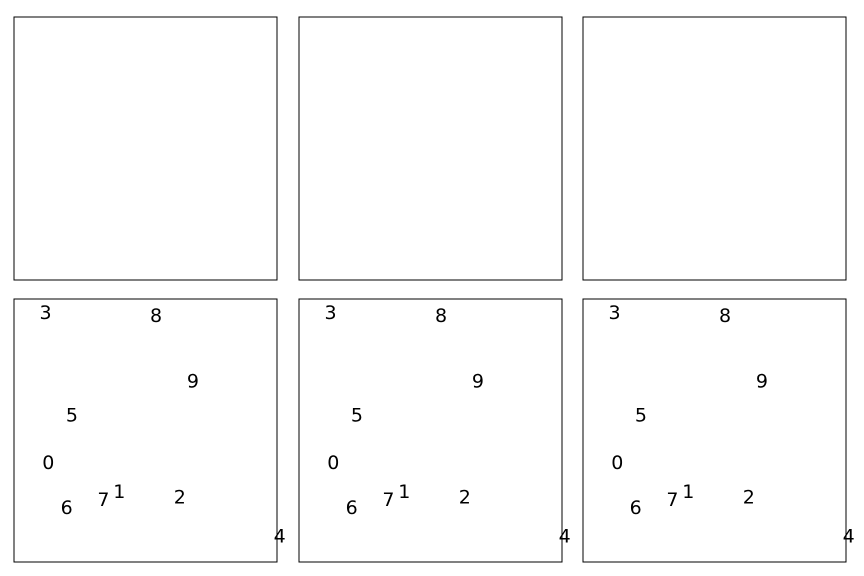  I want to click on agent-trail-dot, so click(625, 291).